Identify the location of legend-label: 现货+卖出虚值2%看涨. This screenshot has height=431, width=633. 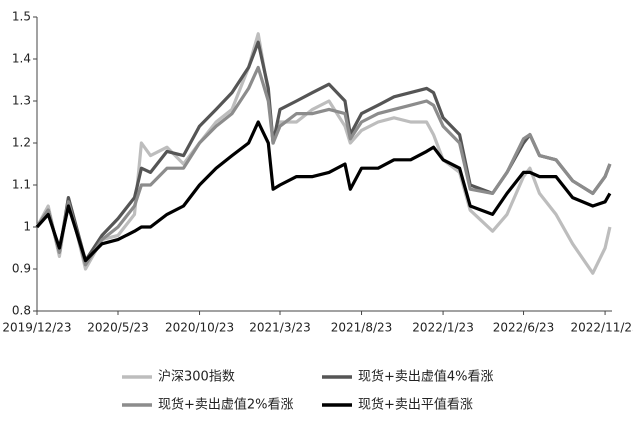
(226, 405).